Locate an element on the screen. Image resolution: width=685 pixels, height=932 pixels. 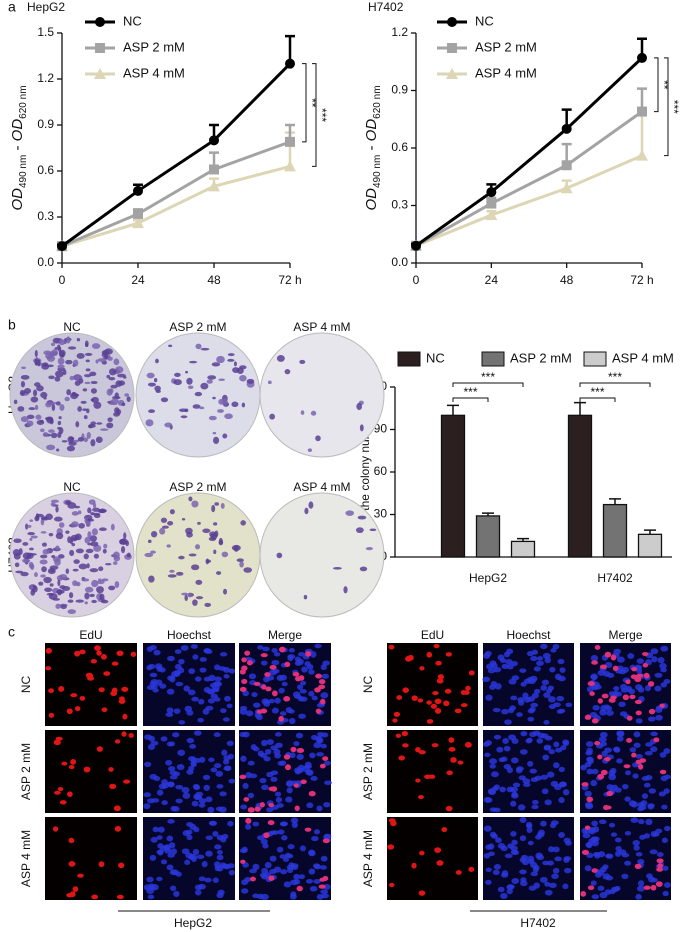
column-label: Hoechst is located at coordinates (528, 635).